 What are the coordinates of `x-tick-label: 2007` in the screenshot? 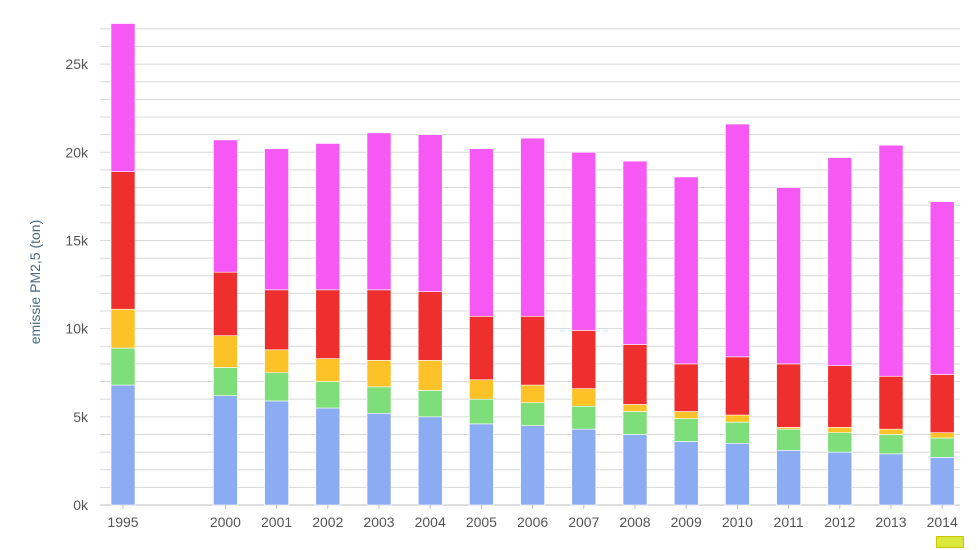 It's located at (583, 522).